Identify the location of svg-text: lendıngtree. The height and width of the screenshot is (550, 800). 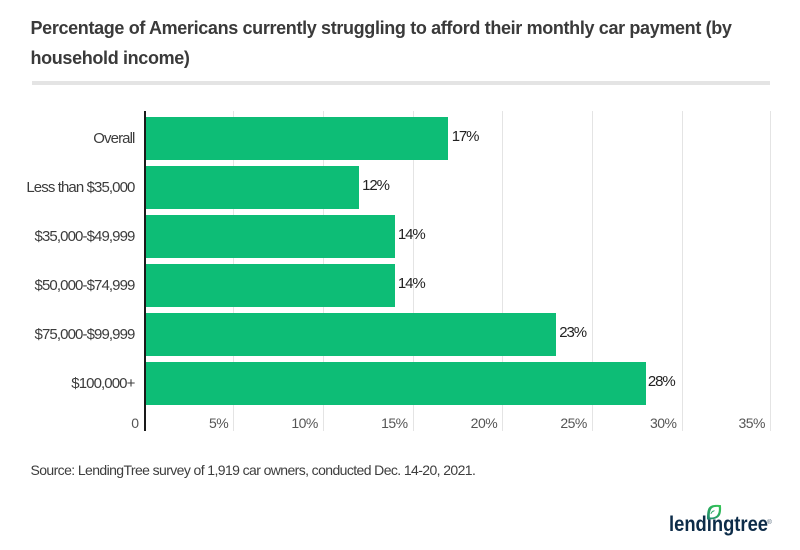
(718, 524).